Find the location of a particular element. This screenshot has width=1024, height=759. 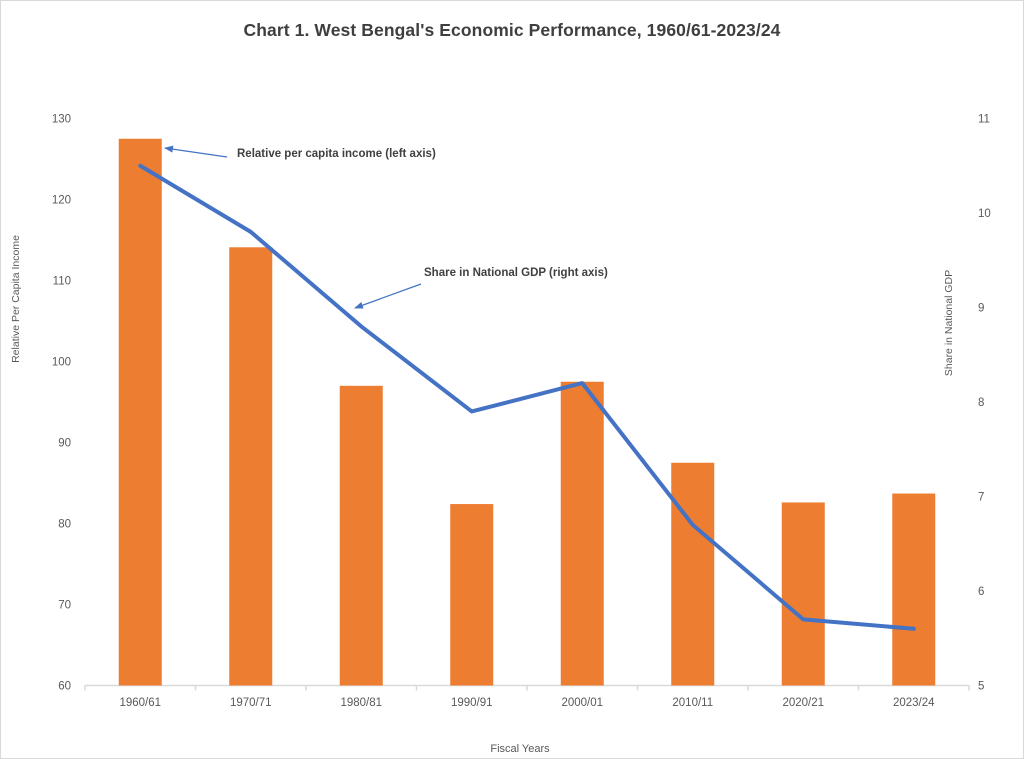

right-axis-tick-label: 6 is located at coordinates (981, 592).